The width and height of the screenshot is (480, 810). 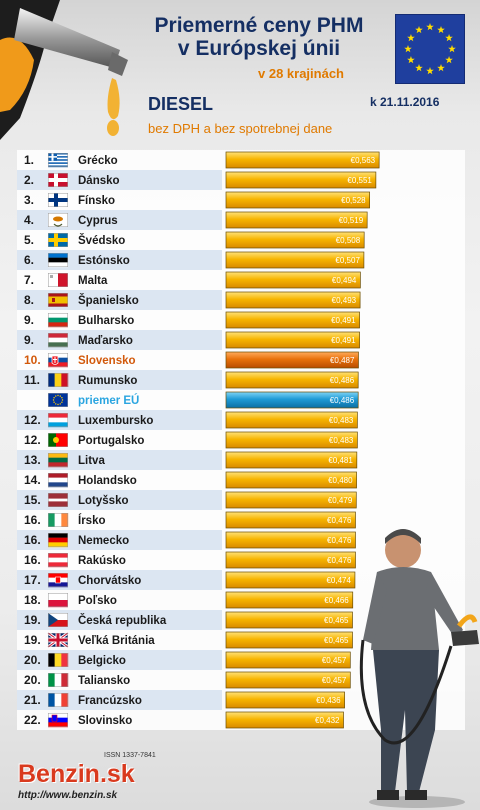 What do you see at coordinates (58, 540) in the screenshot?
I see `flag-germany-icon` at bounding box center [58, 540].